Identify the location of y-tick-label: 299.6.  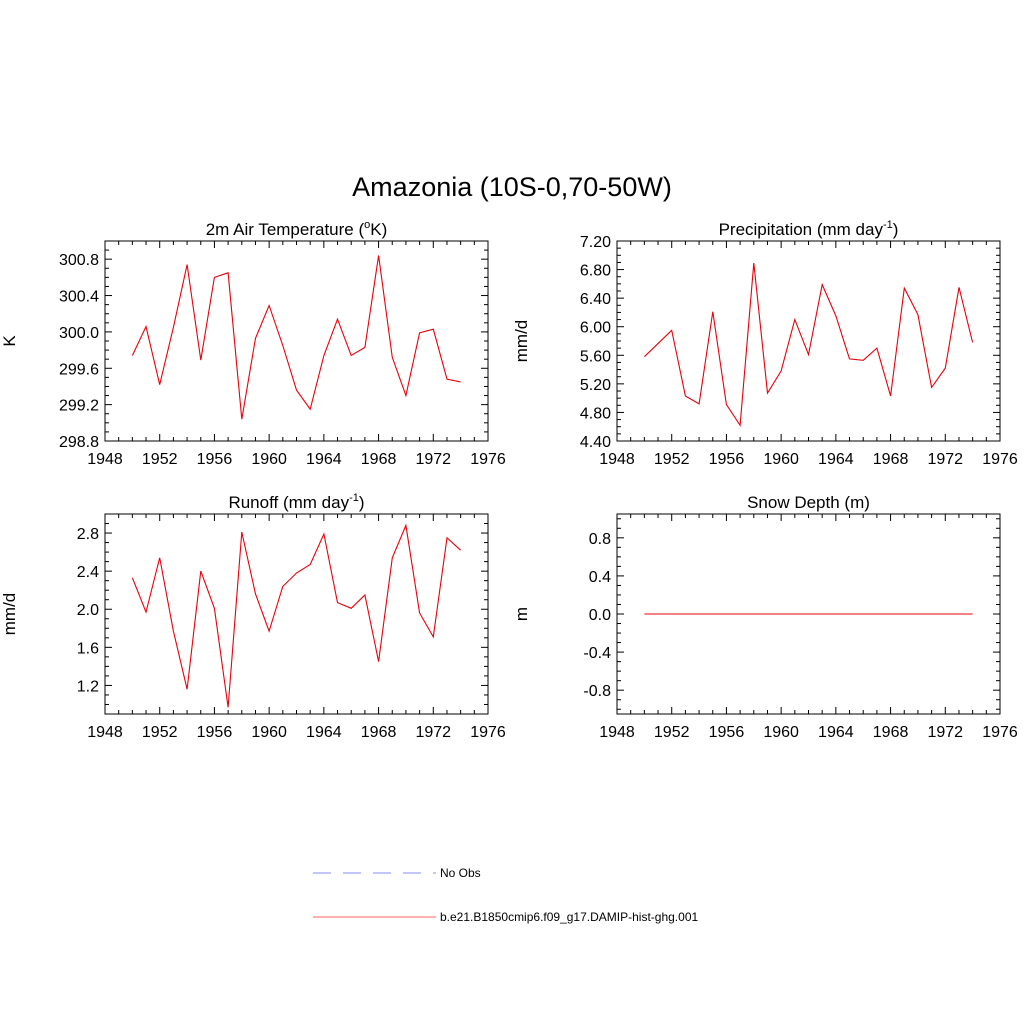
(79, 369).